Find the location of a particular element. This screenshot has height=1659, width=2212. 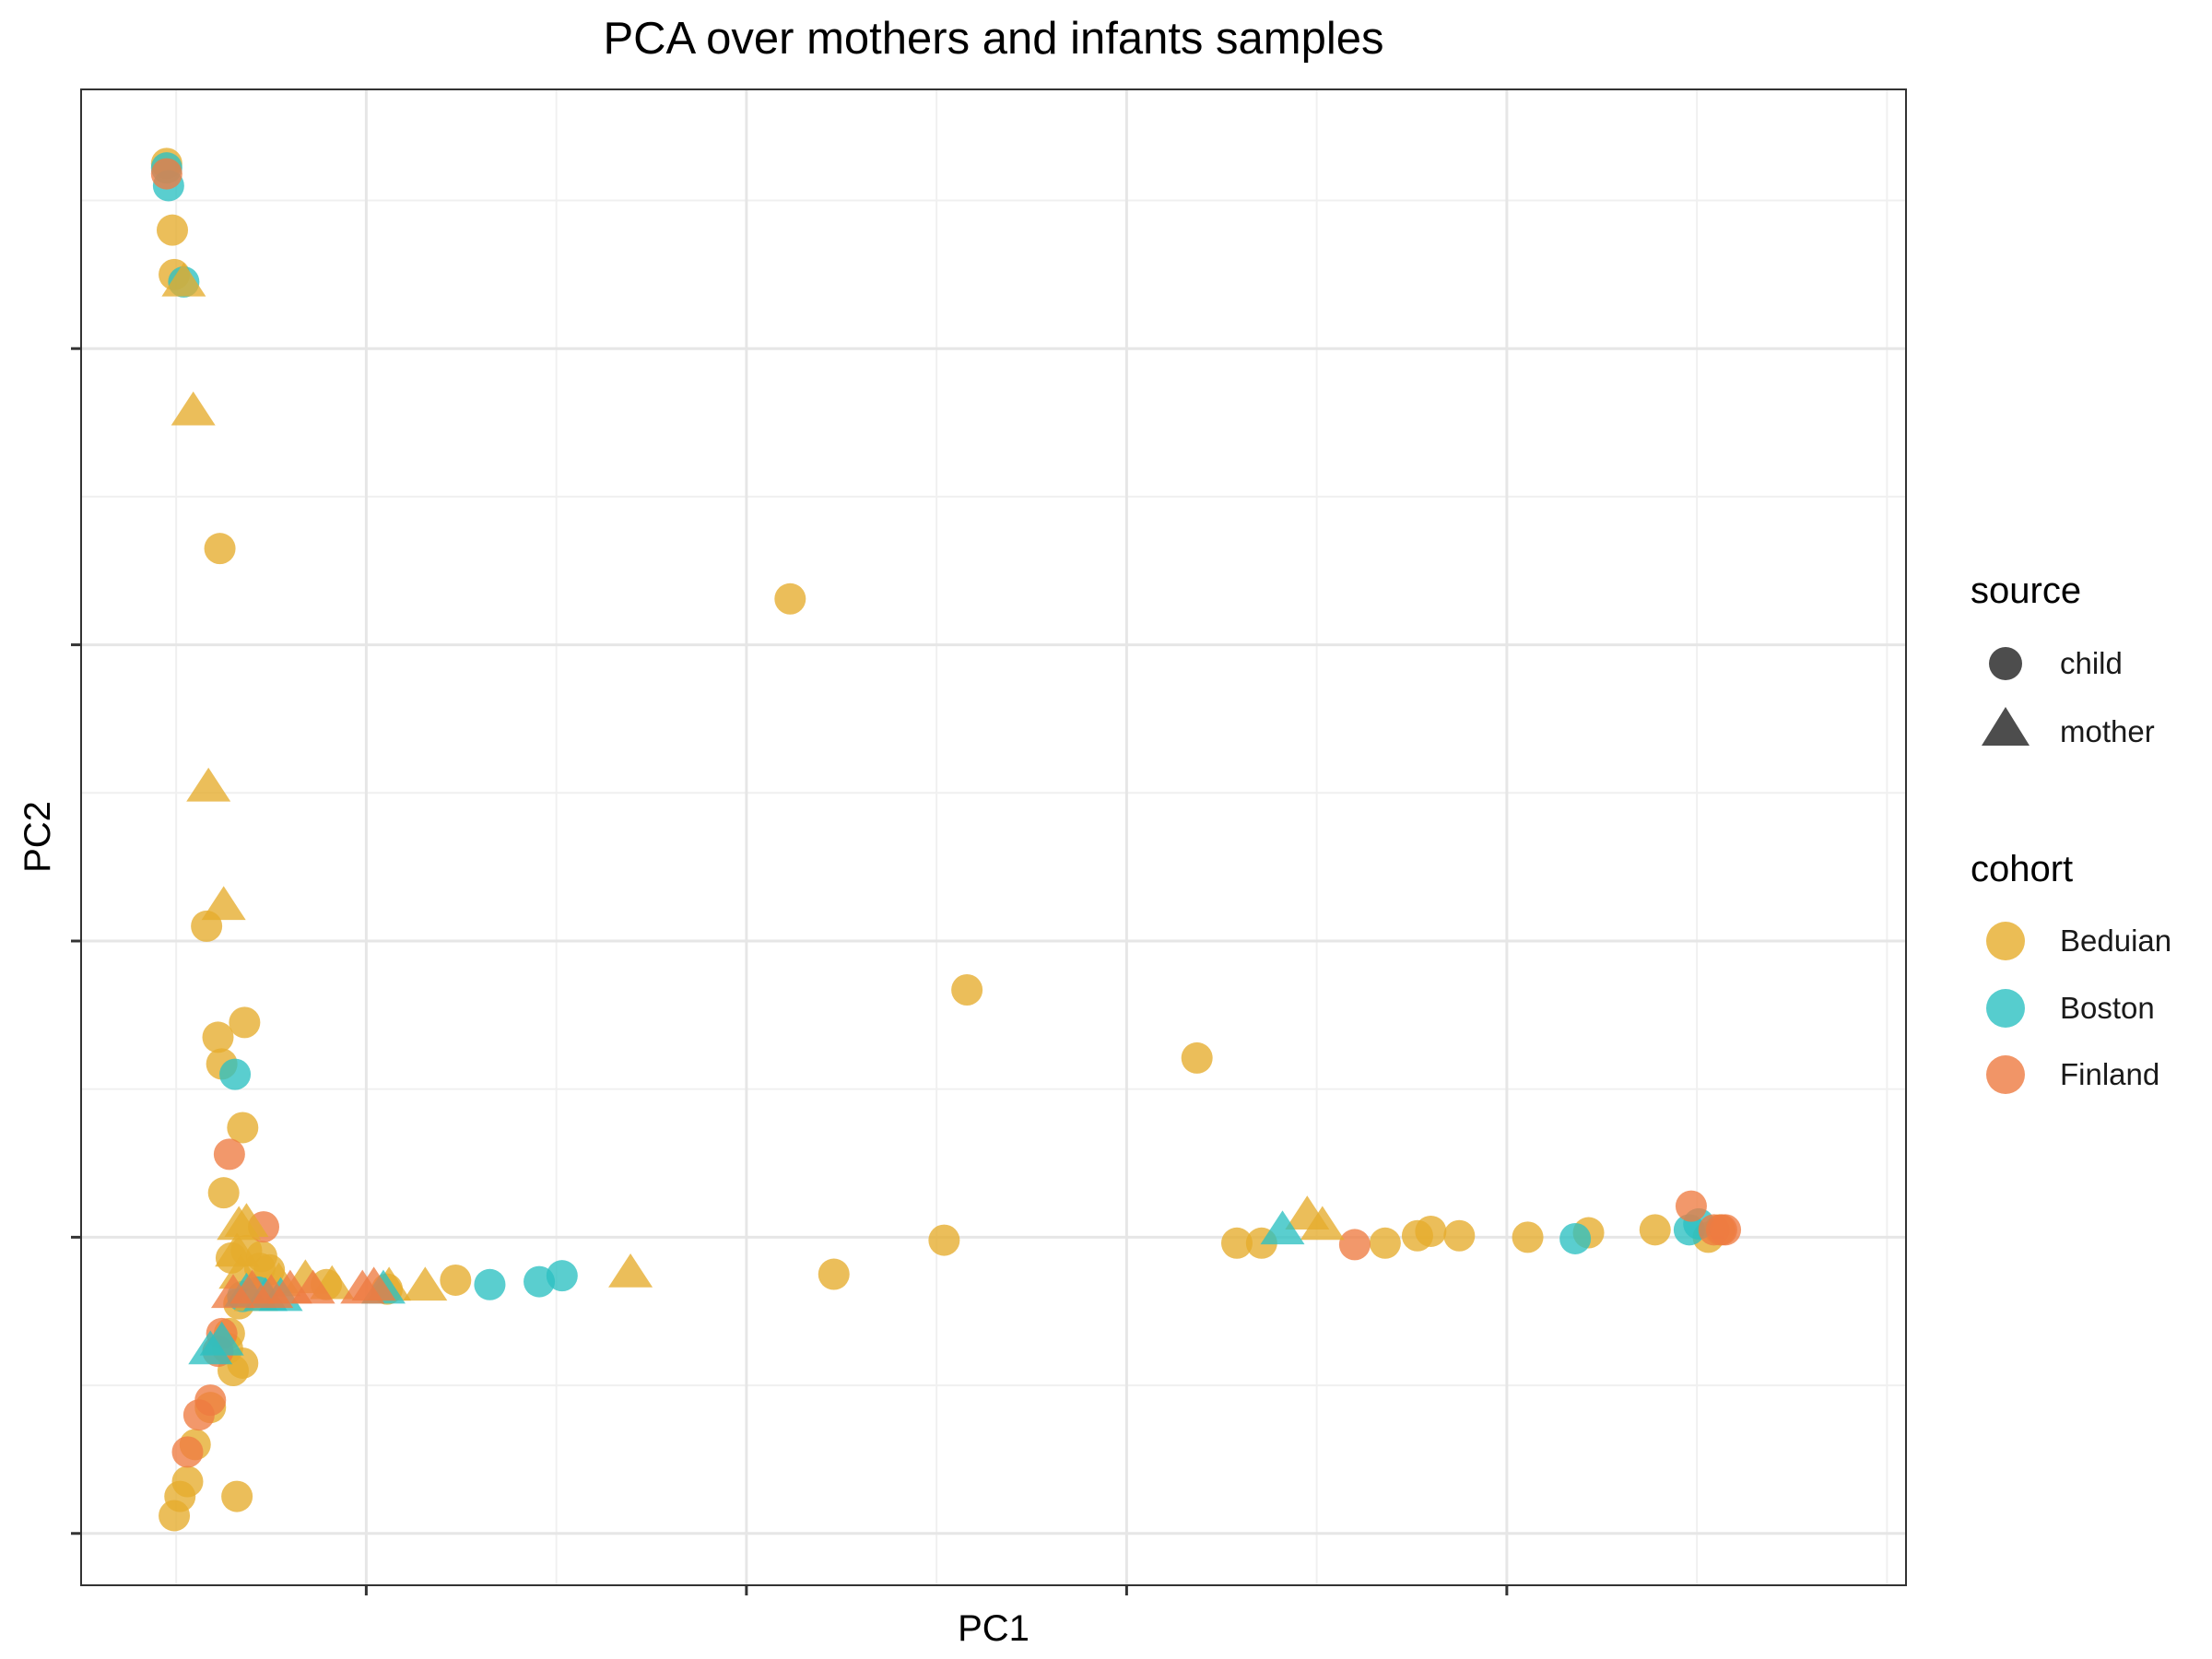

legend-key-beduian is located at coordinates (2005, 941).